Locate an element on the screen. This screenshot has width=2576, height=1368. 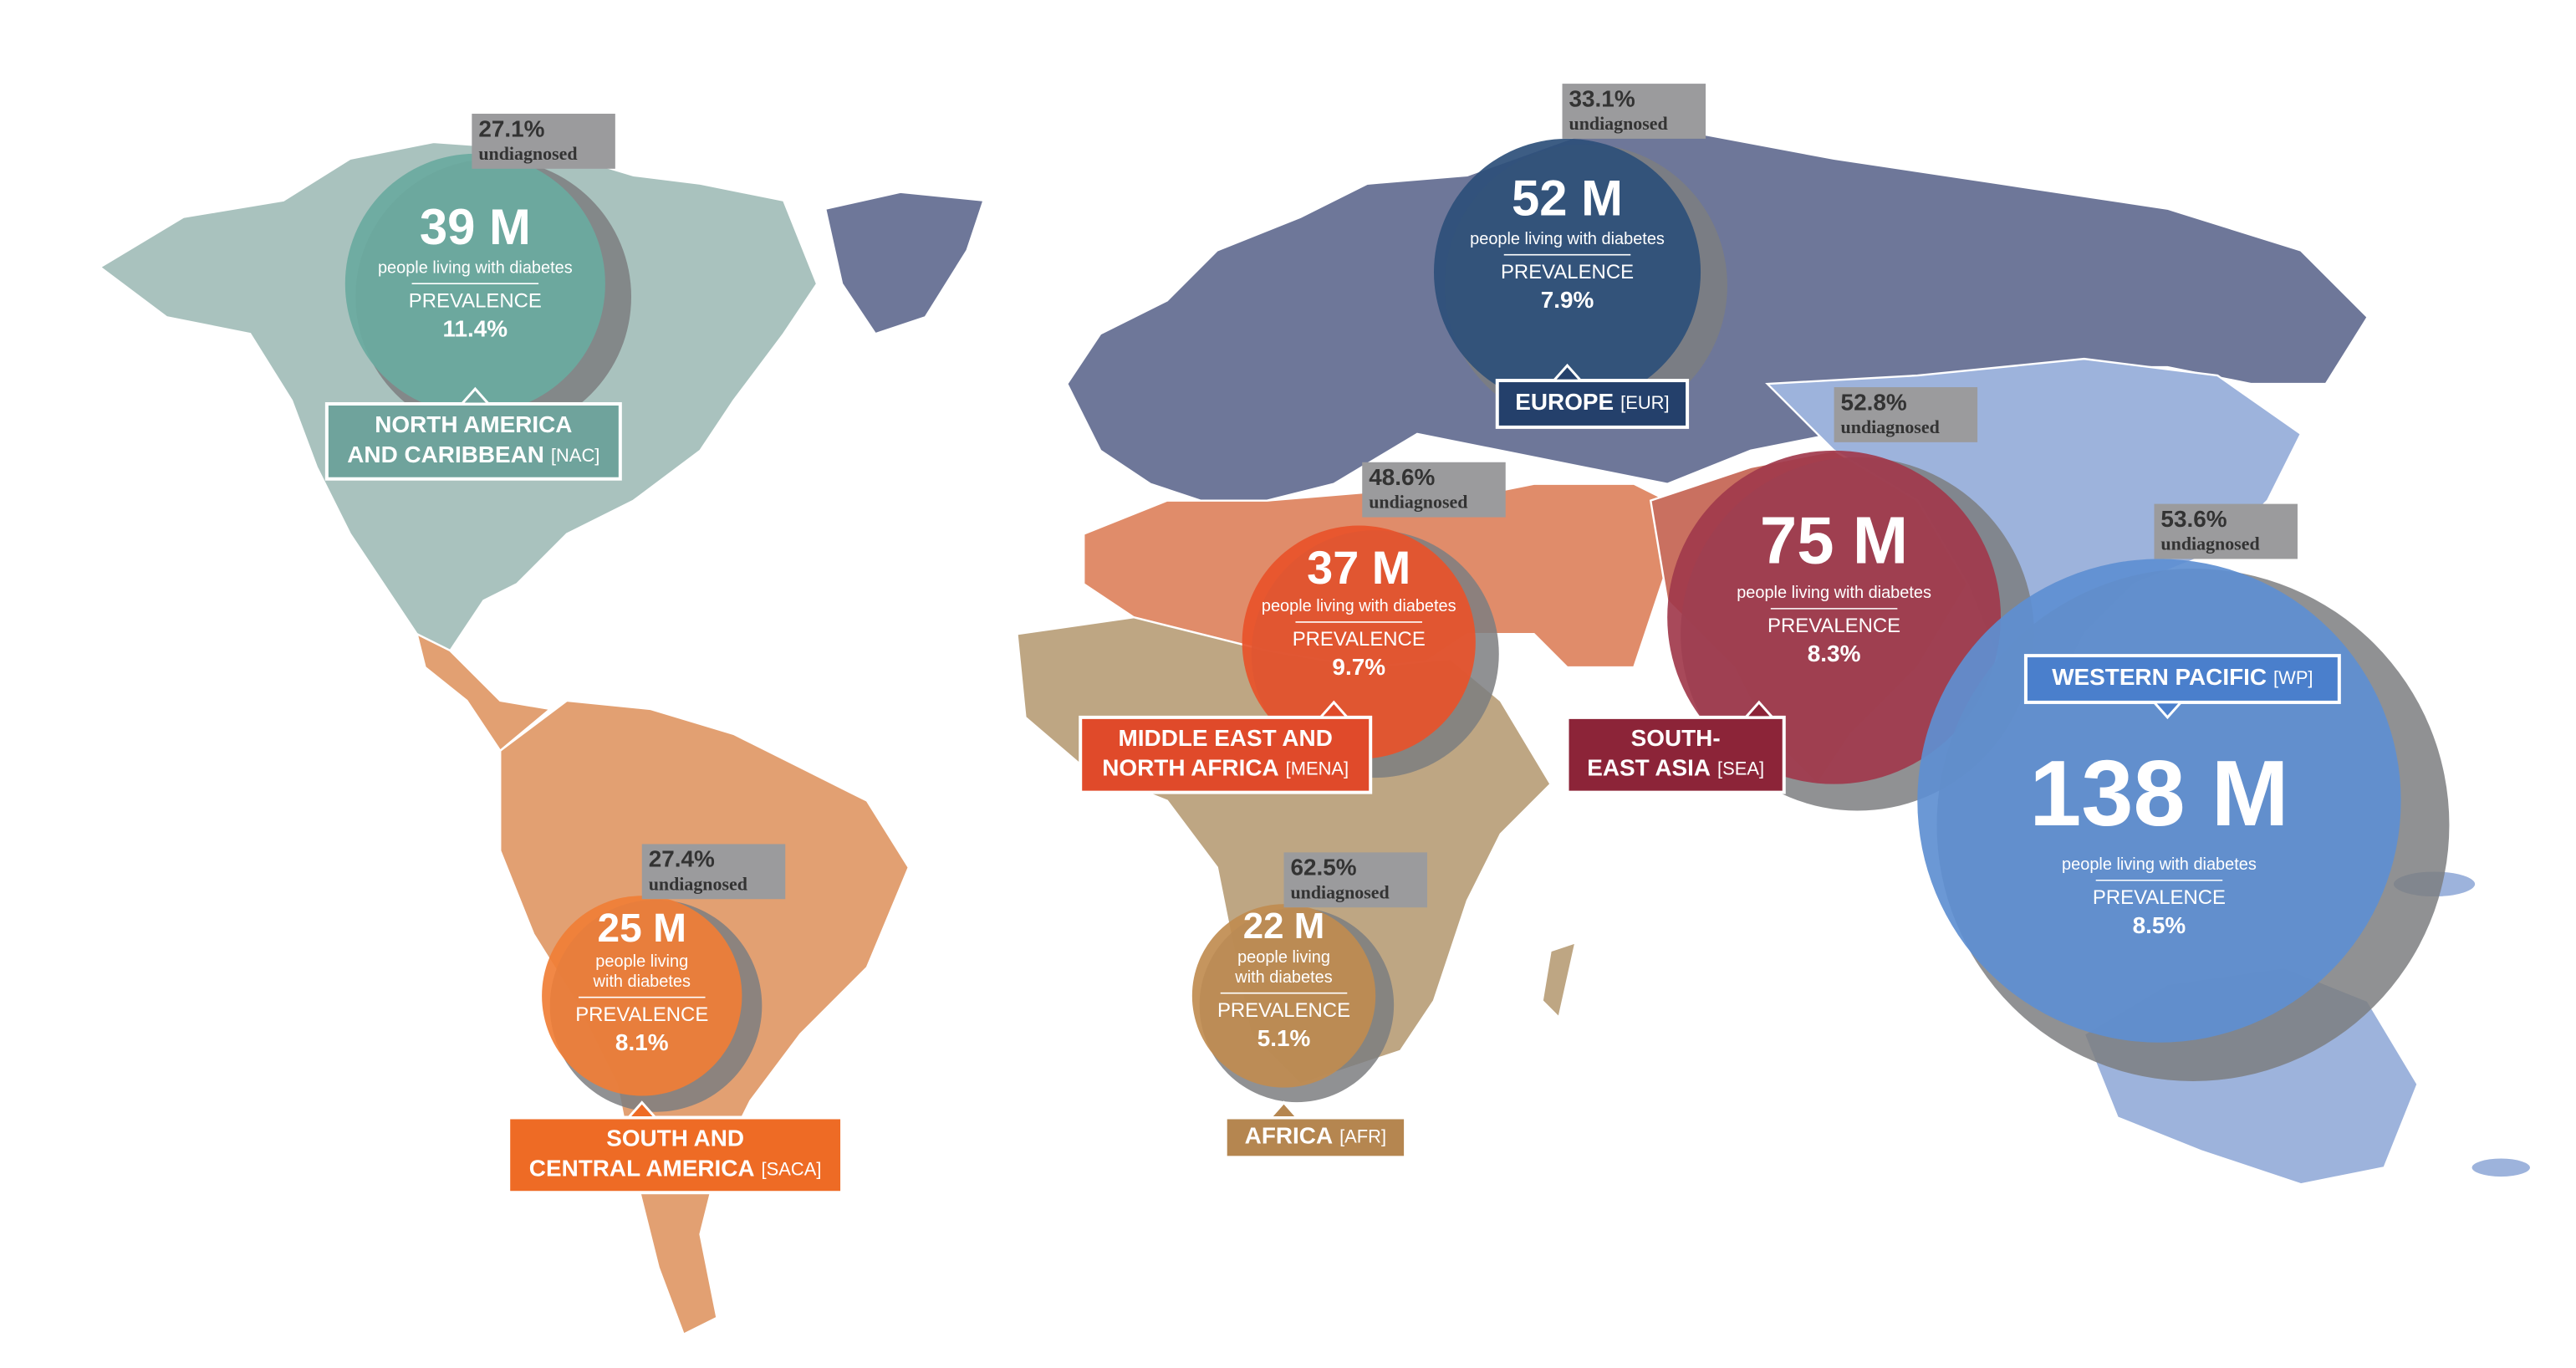
madagascar is located at coordinates (1560, 980).